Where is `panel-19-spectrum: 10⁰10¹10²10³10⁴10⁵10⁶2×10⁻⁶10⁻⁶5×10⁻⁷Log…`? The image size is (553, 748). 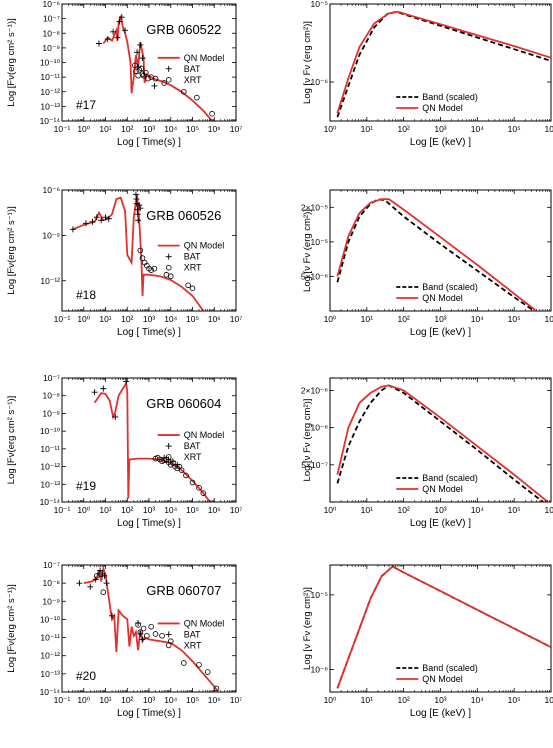
panel-19-spectrum: 10⁰10¹10²10³10⁴10⁵10⁶2×10⁻⁶10⁻⁶5×10⁻⁷Log… is located at coordinates (427, 453).